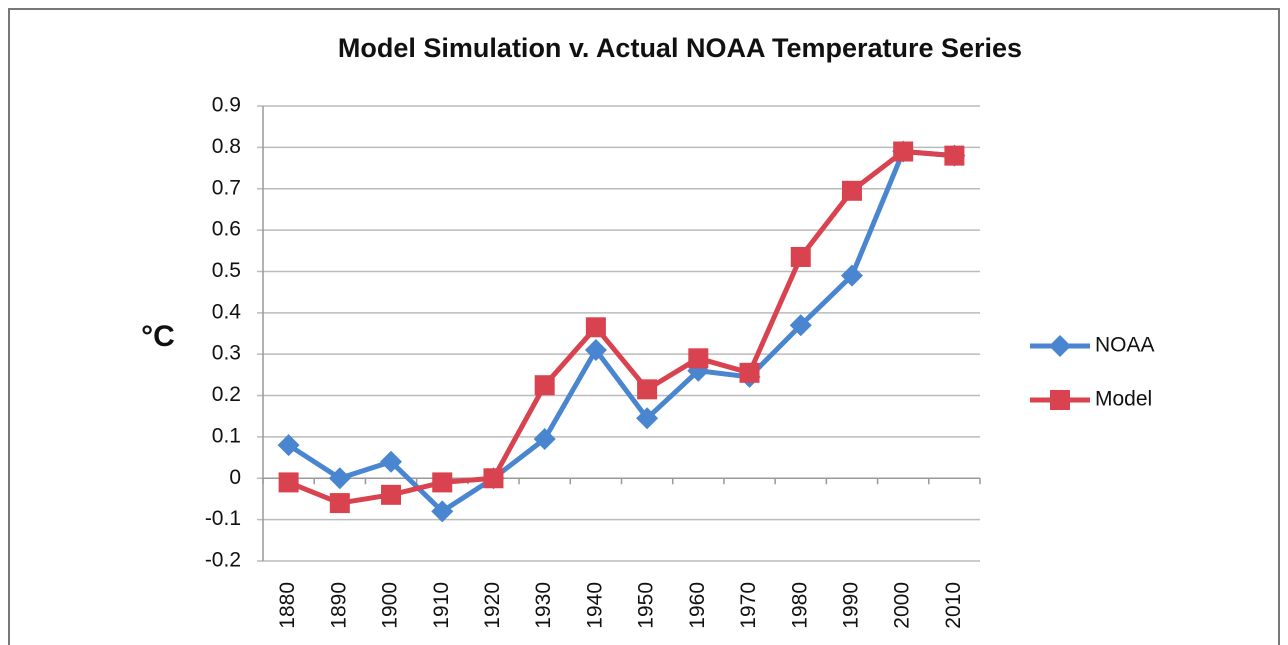 This screenshot has width=1288, height=645. I want to click on x-tick-label: 1910, so click(441, 605).